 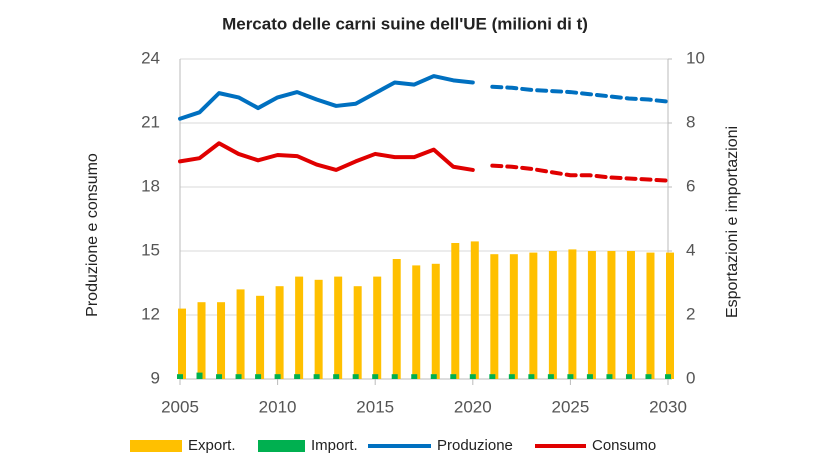 I want to click on x-tick-label: 2010, so click(x=278, y=406).